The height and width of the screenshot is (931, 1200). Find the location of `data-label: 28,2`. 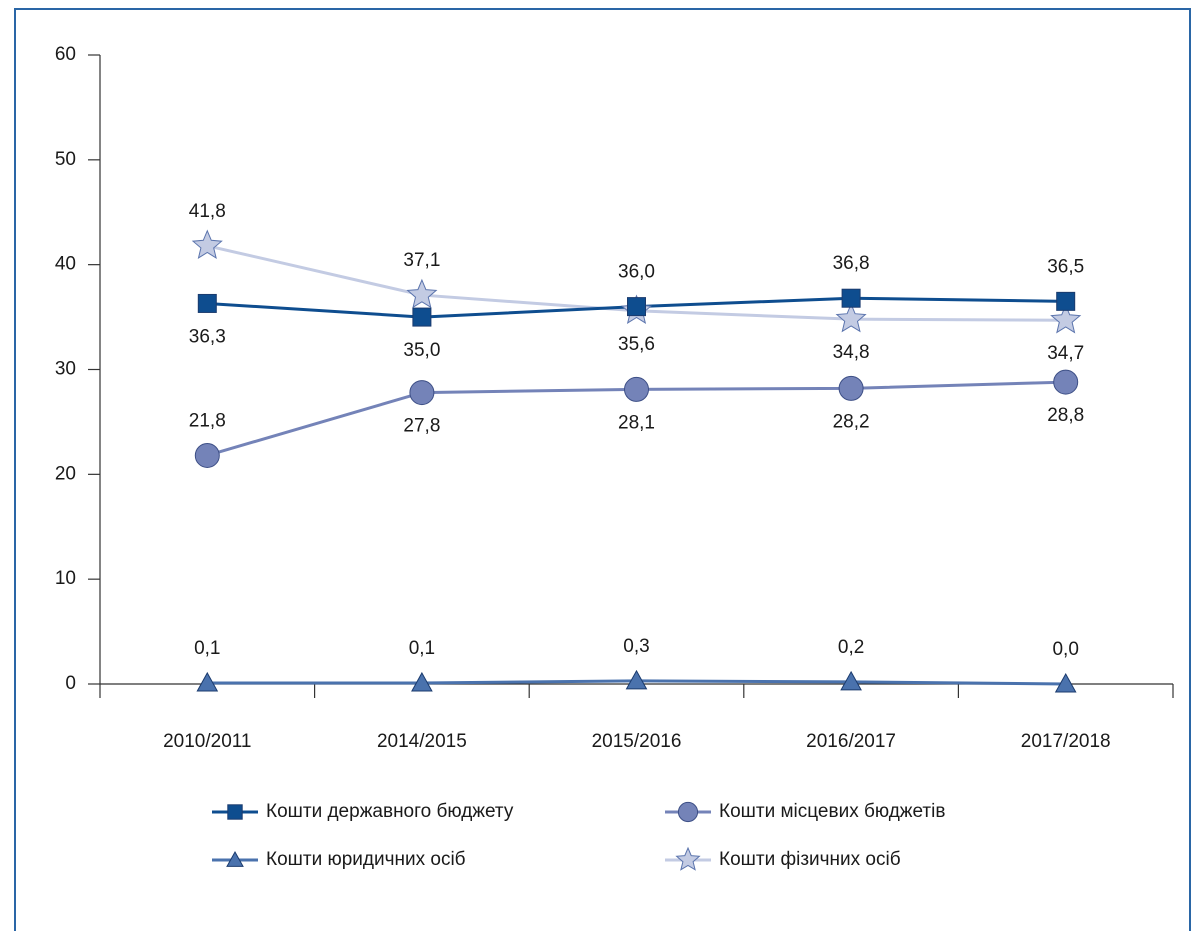

data-label: 28,2 is located at coordinates (851, 421).